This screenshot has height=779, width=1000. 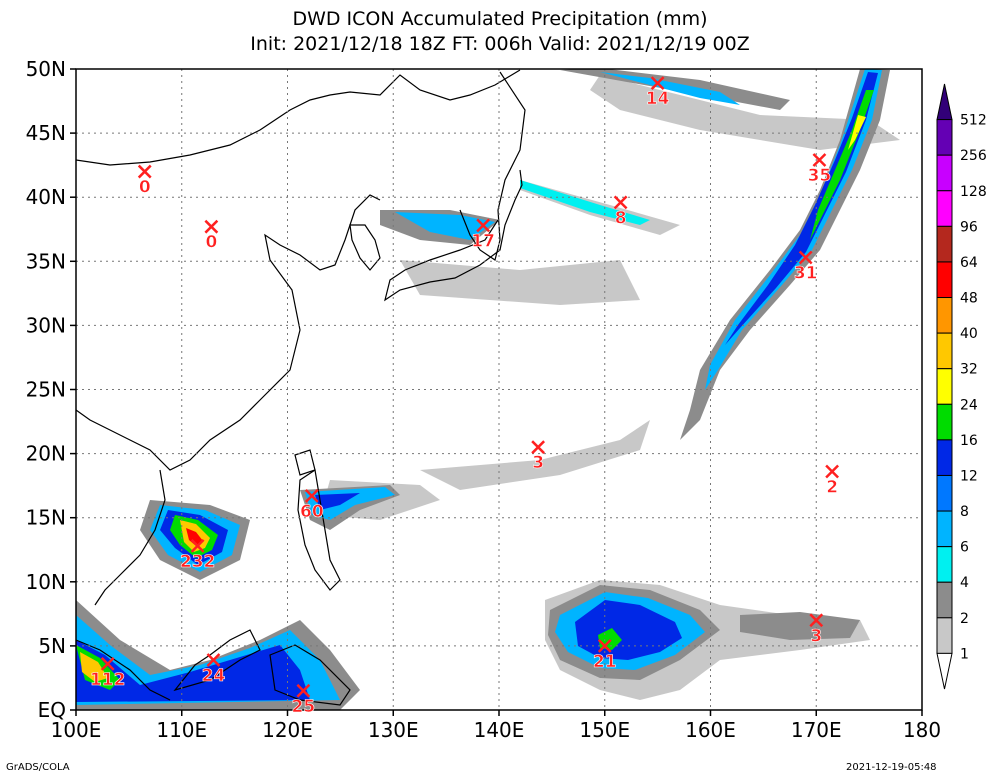 I want to click on y-tick-label: 15N, so click(x=46, y=518).